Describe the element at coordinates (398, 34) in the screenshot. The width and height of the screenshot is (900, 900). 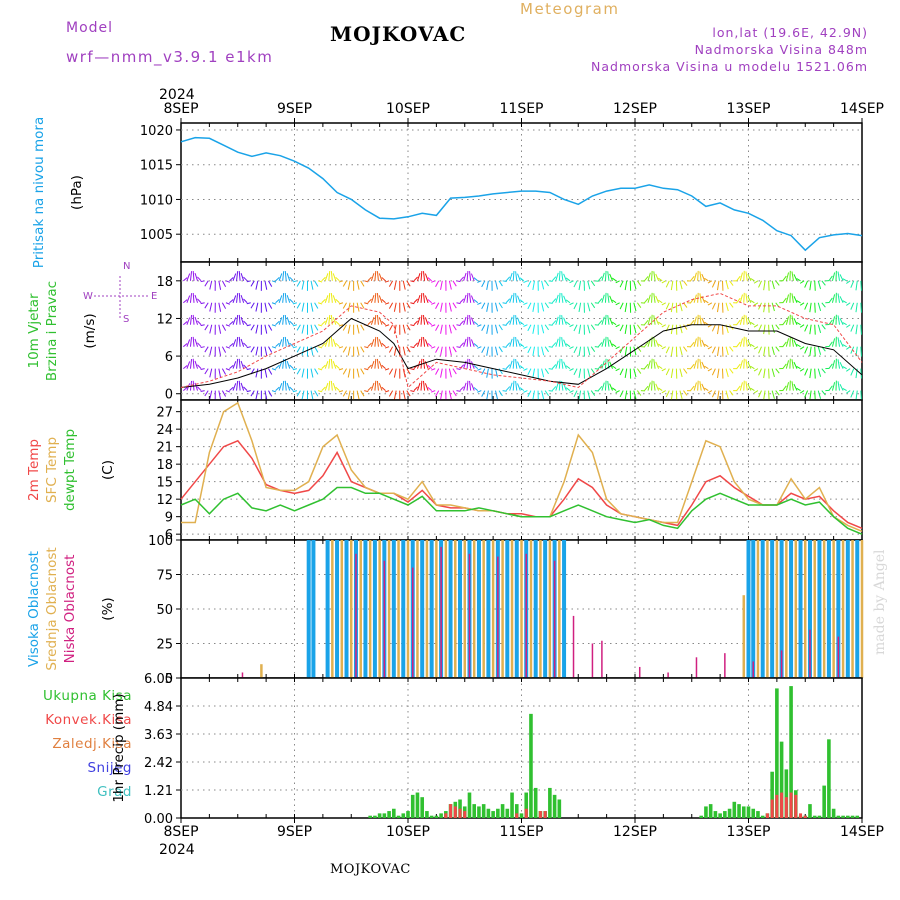
I see `station-title: MOJKOVAC` at that location.